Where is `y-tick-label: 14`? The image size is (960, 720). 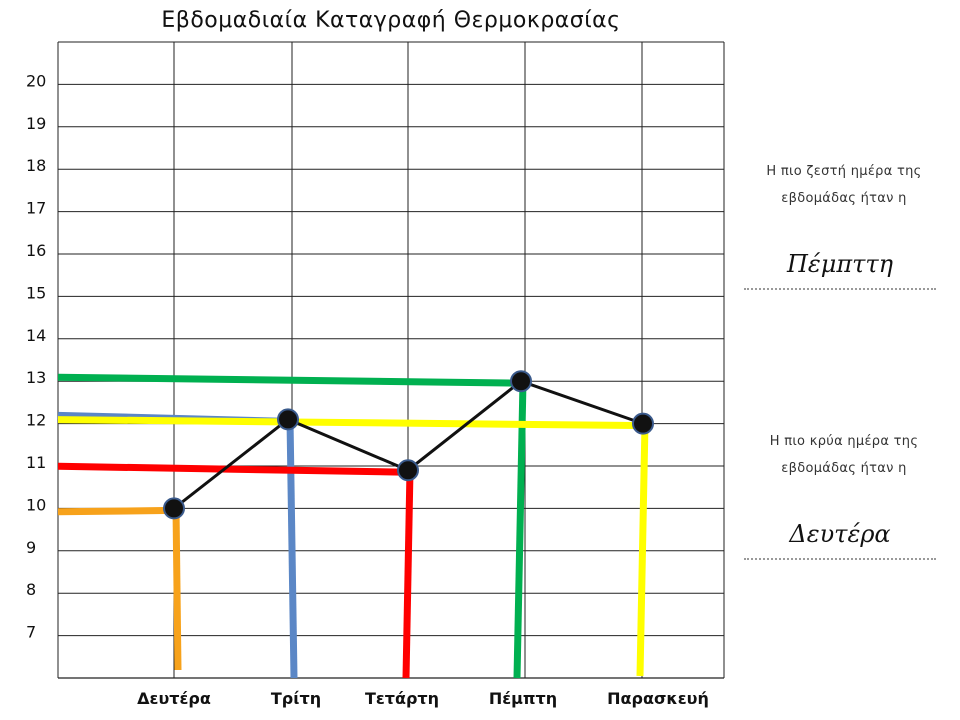
y-tick-label: 14 is located at coordinates (36, 335).